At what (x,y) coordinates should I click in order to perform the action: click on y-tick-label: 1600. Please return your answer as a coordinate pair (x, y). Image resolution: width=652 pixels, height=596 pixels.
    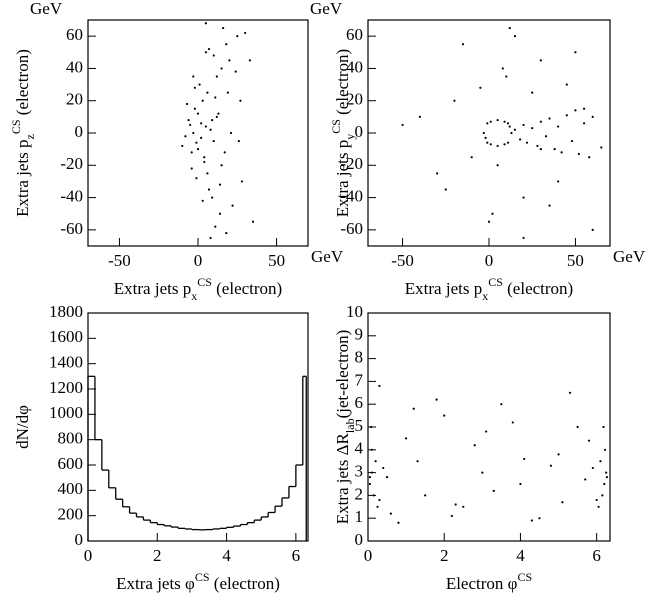
    Looking at the image, I should click on (66, 336).